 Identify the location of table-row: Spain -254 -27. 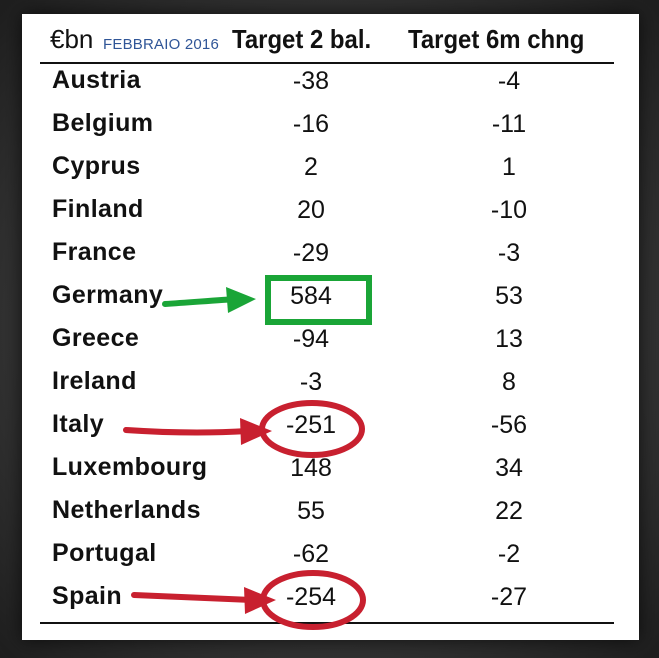
(329, 597).